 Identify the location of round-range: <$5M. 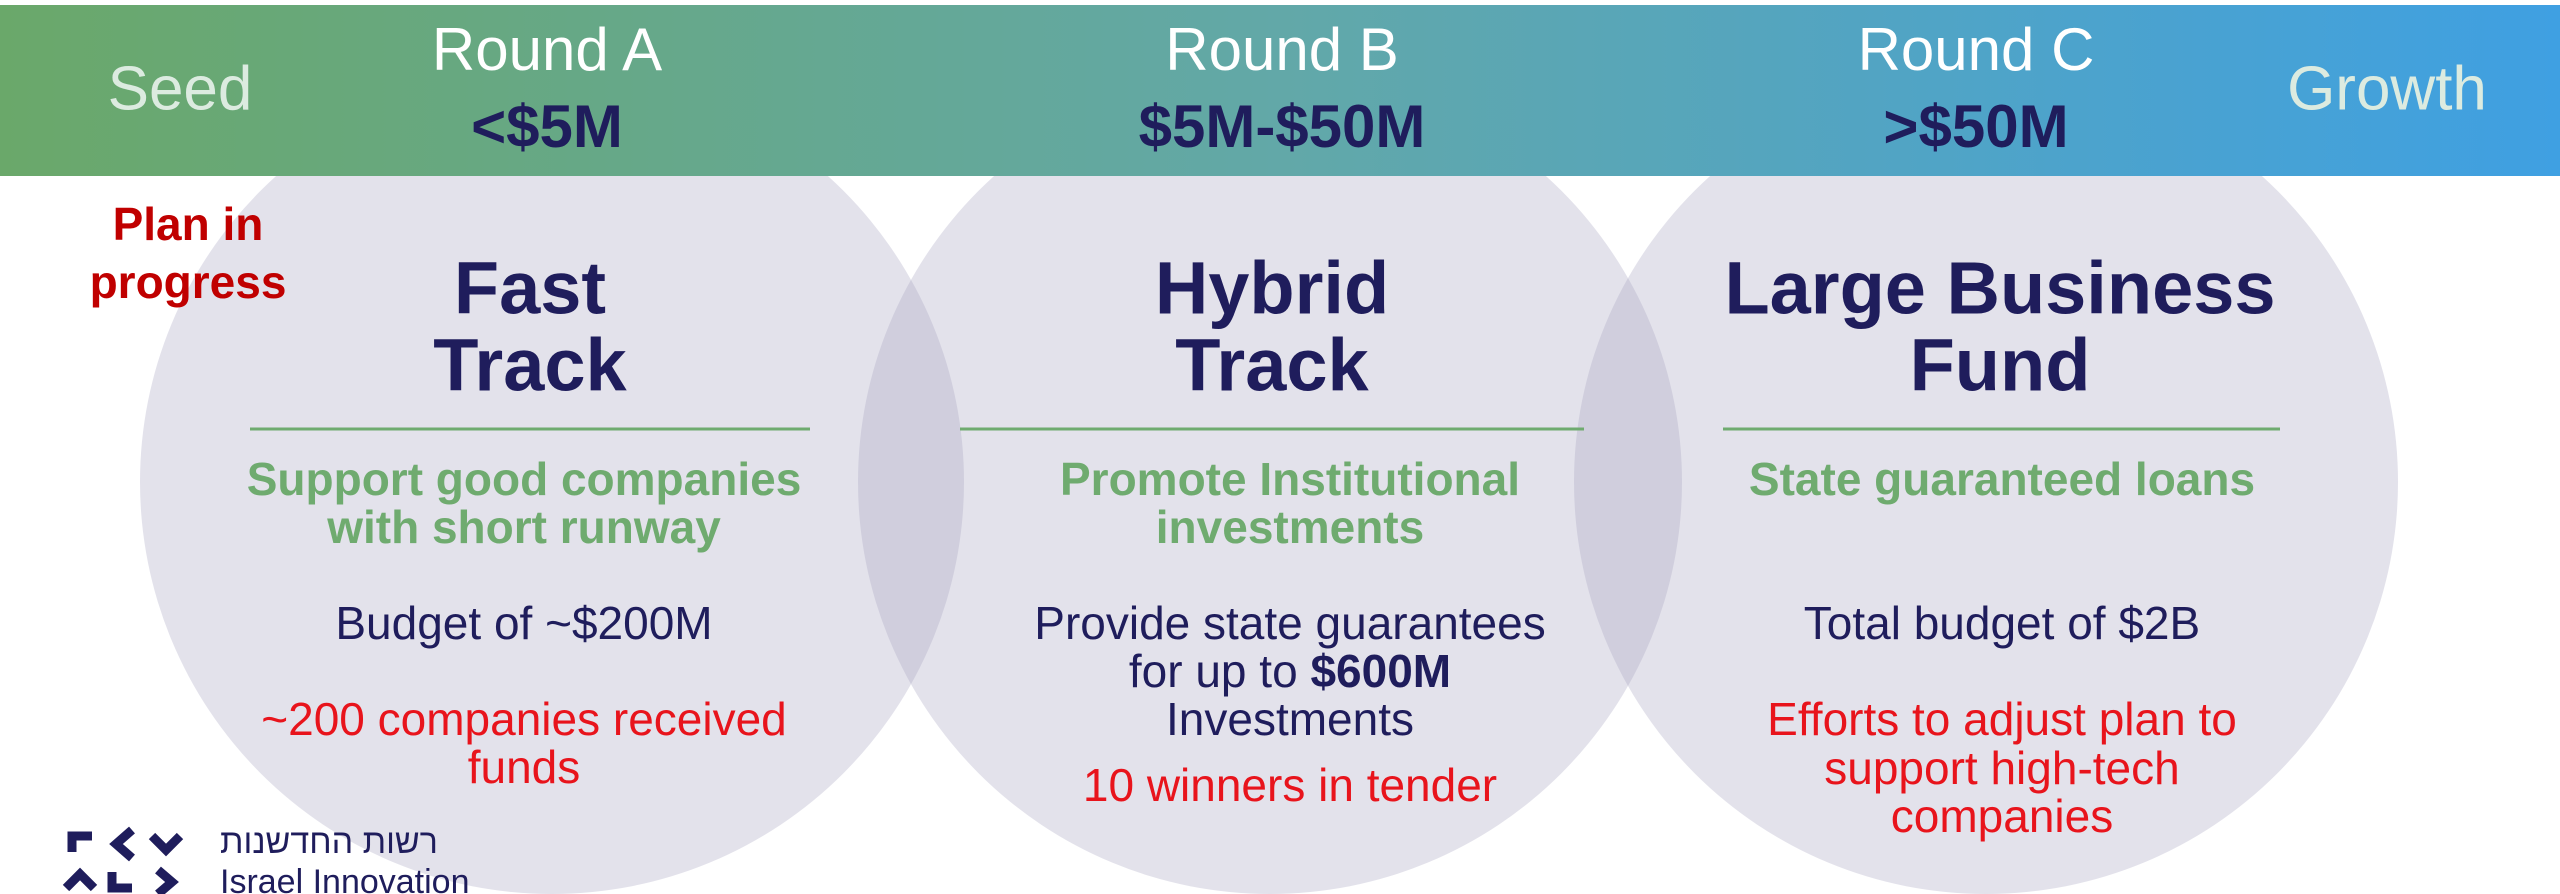
(547, 126).